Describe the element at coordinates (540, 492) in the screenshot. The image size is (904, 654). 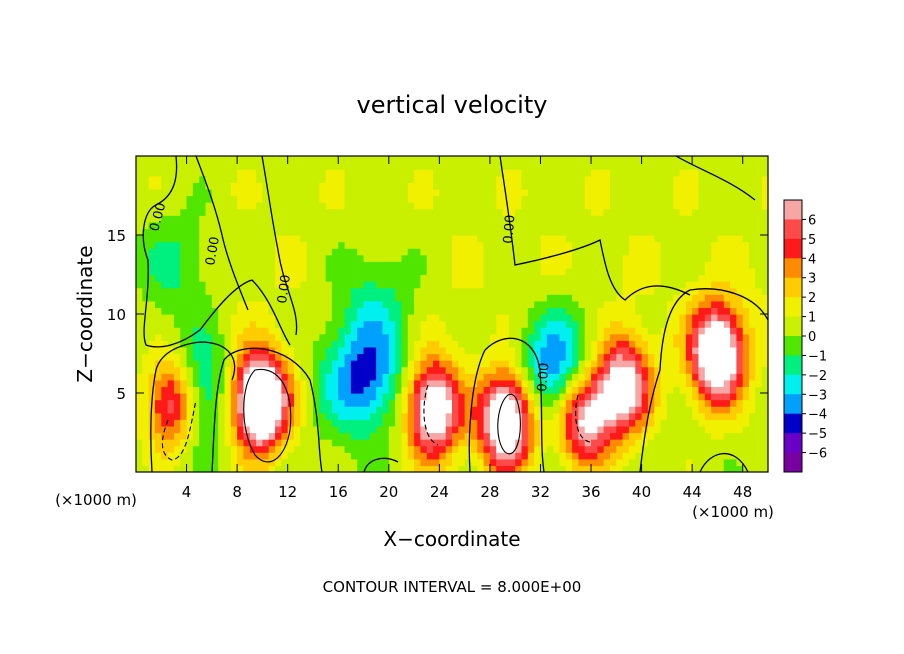
I see `x-tick-label: 32` at that location.